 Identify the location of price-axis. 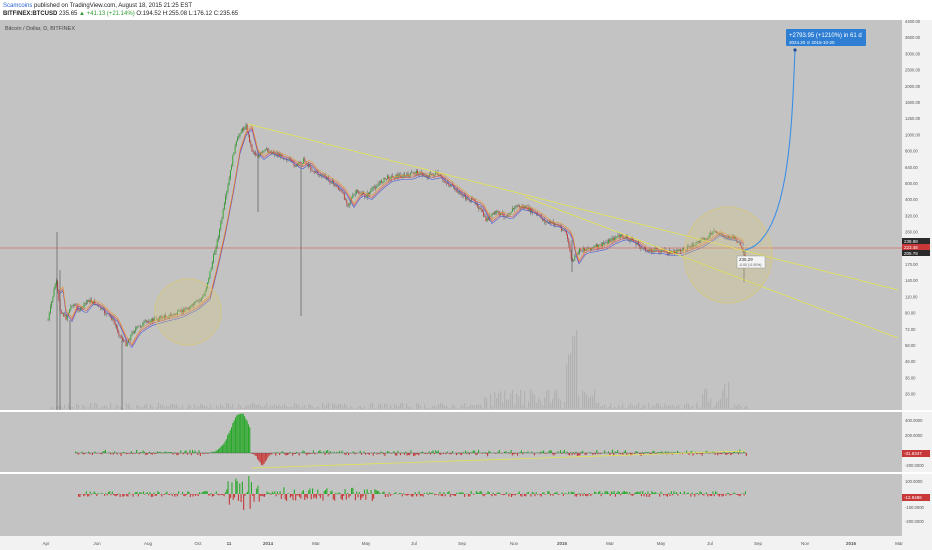
(917, 215).